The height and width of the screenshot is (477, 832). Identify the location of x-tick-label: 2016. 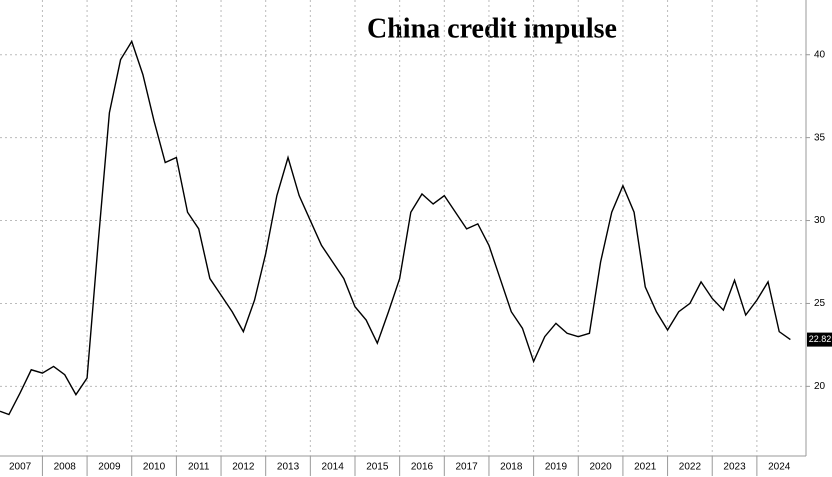
(422, 467).